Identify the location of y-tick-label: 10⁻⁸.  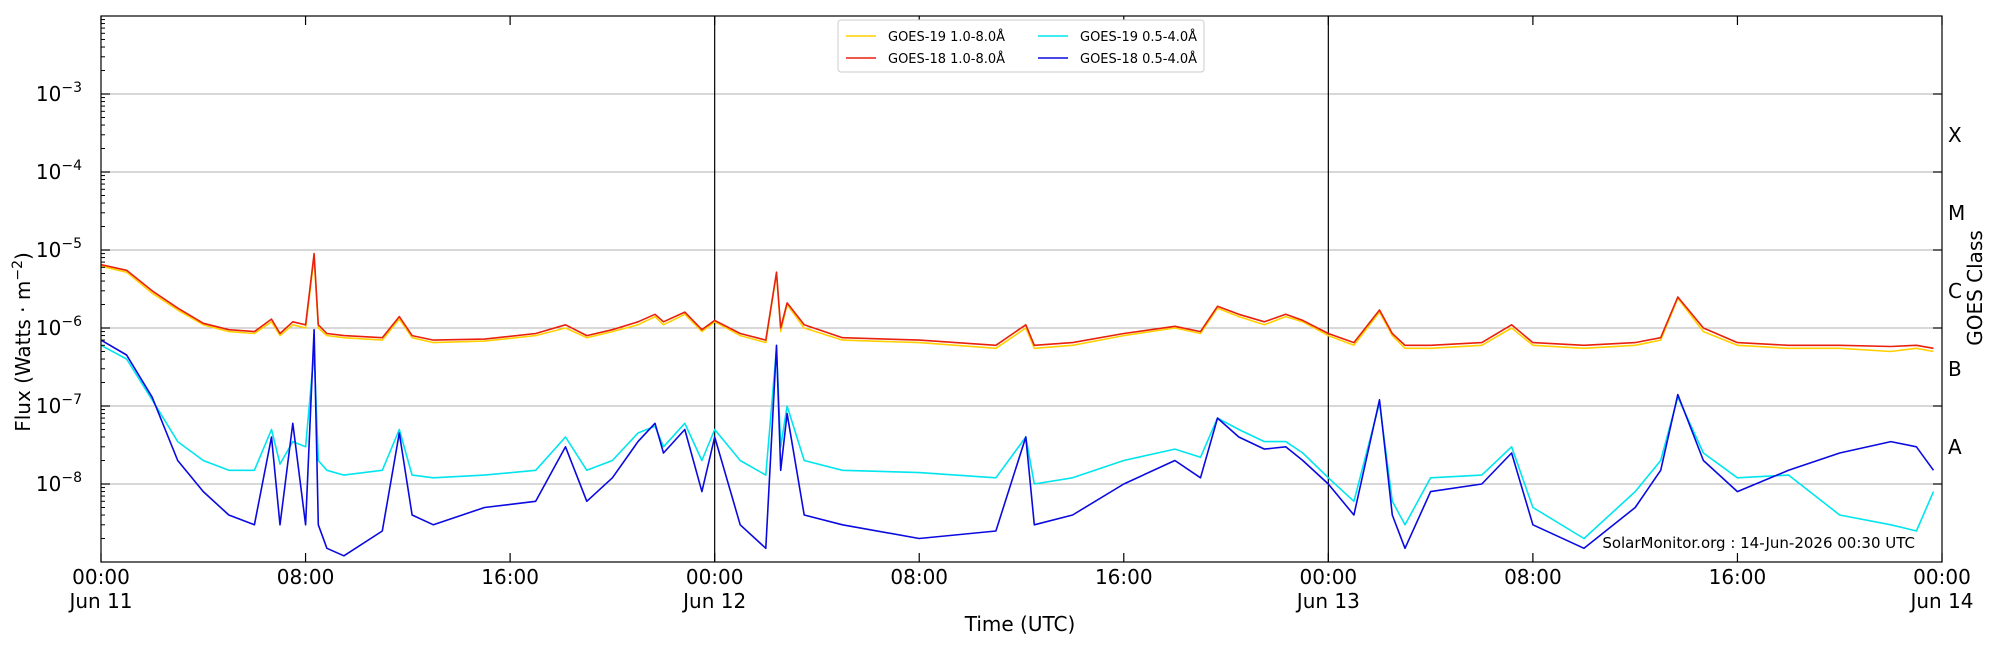
(59, 483).